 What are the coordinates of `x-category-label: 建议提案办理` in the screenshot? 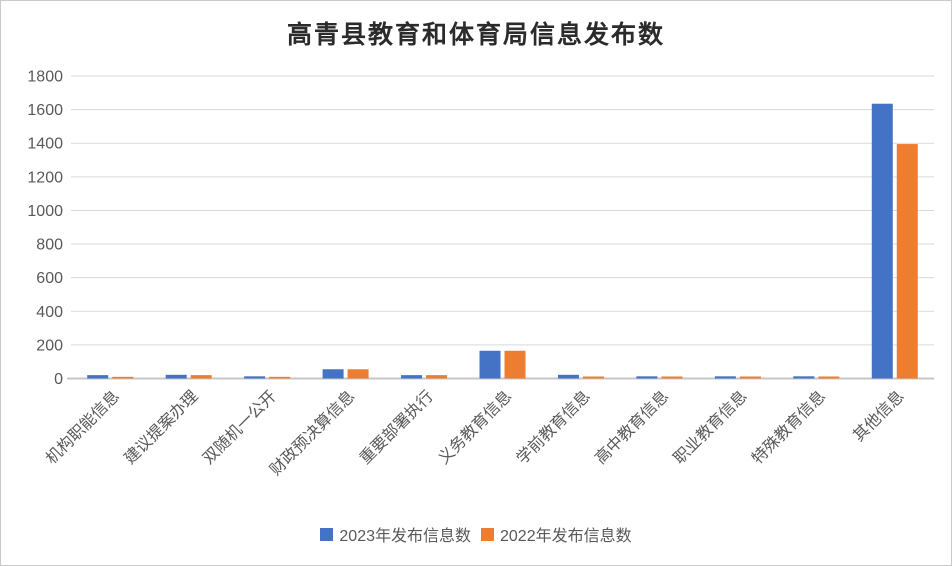 It's located at (161, 427).